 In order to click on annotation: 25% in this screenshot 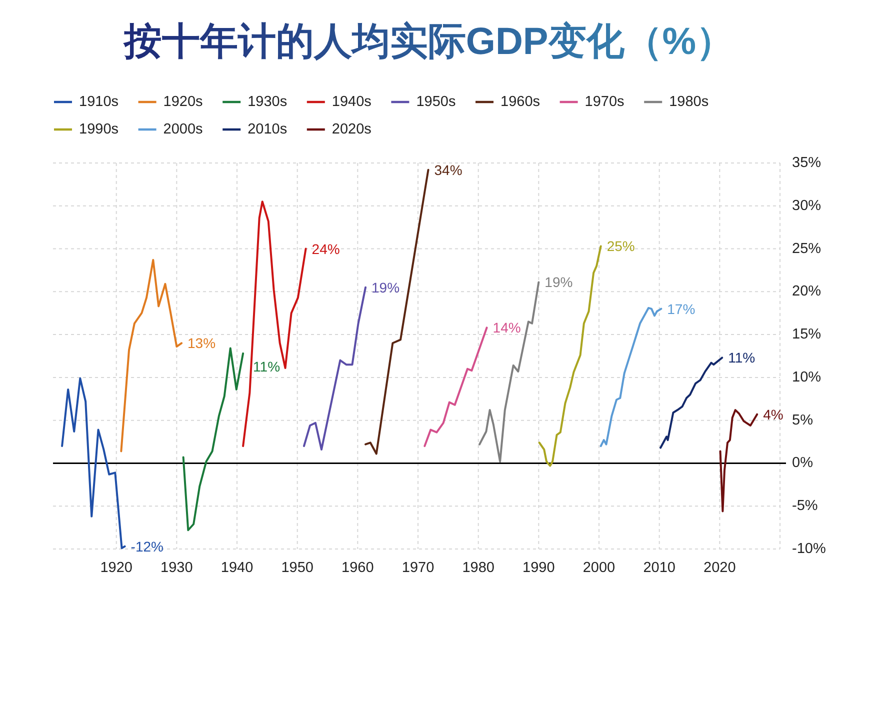, I will do `click(620, 246)`.